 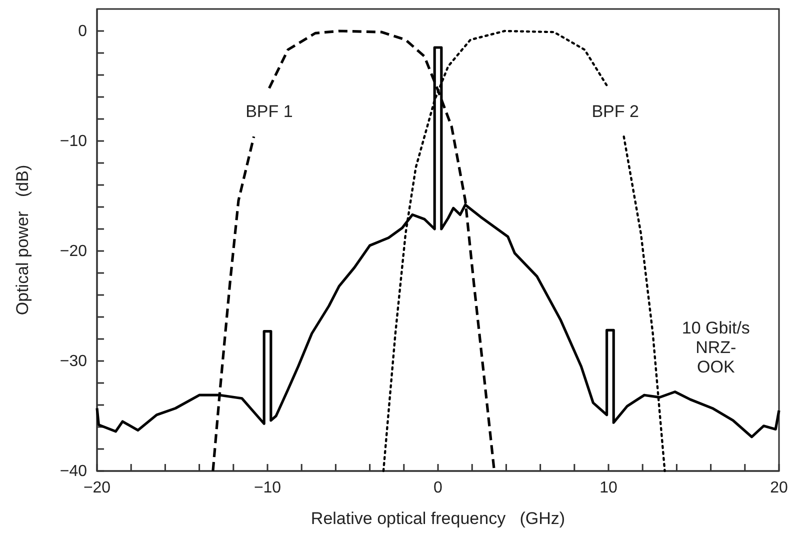 I want to click on y-tick-label: −10, so click(x=74, y=141).